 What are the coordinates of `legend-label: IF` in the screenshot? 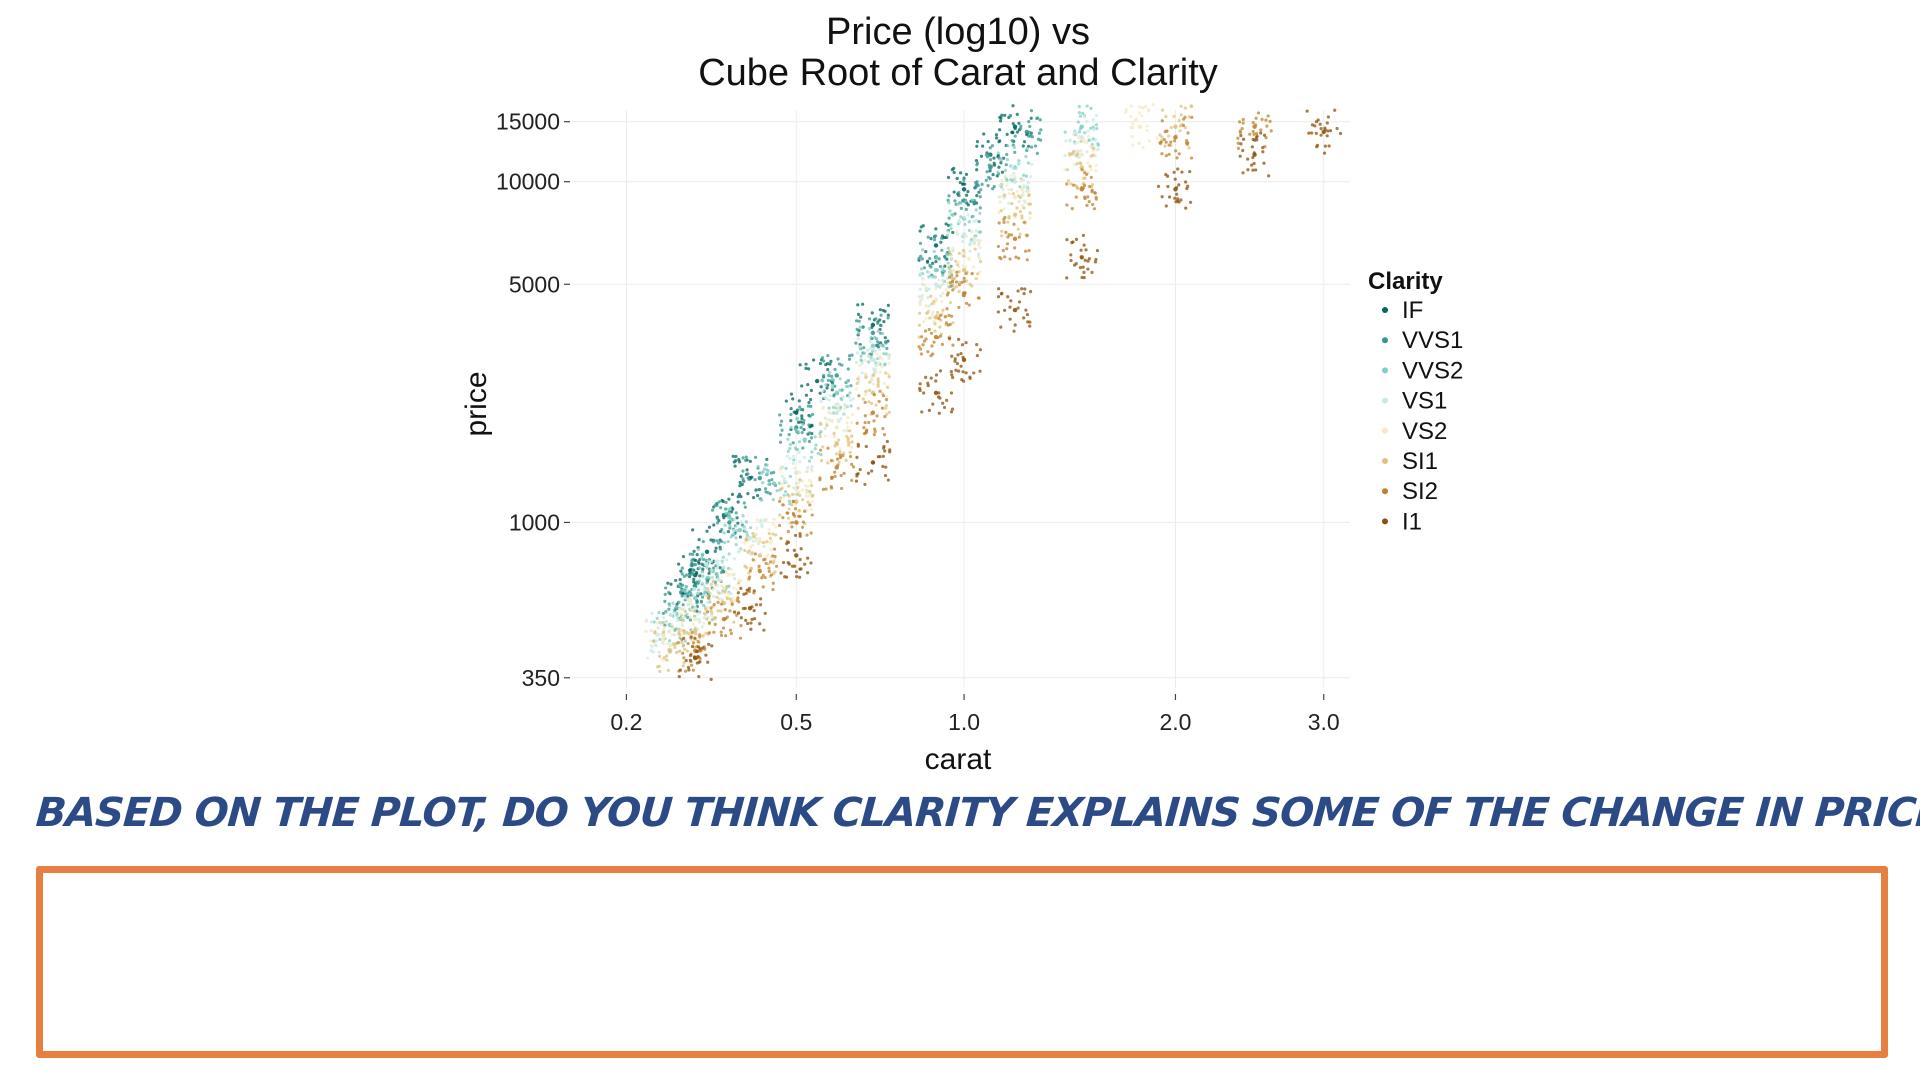 It's located at (1412, 310).